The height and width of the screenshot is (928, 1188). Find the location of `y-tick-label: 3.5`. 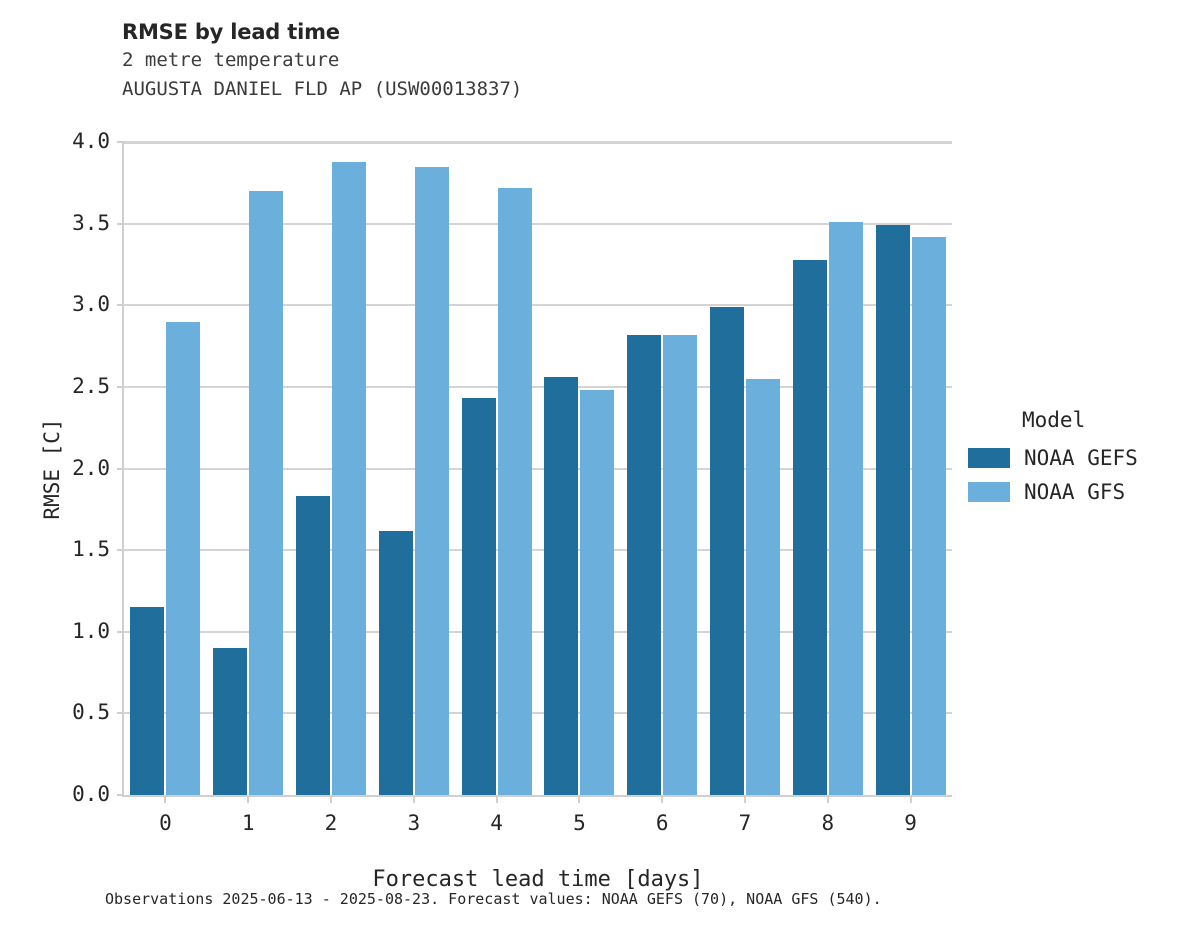

y-tick-label: 3.5 is located at coordinates (91, 222).